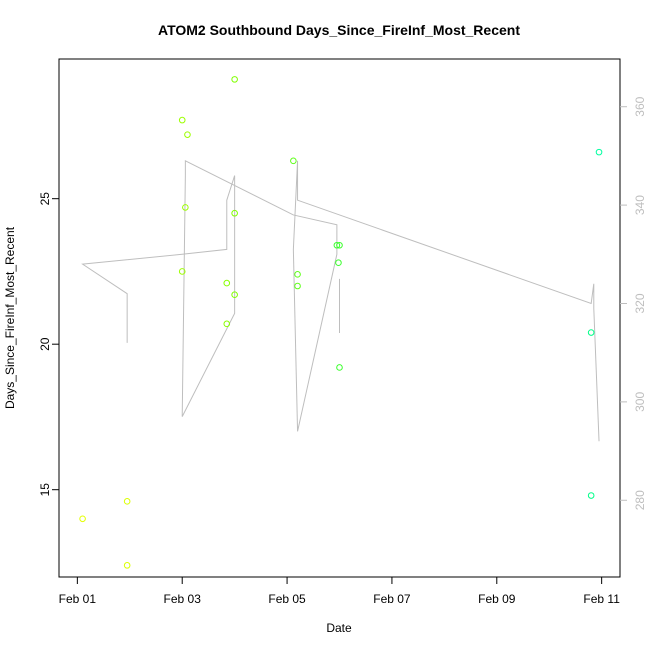  I want to click on y-tick-label: 15, so click(45, 490).